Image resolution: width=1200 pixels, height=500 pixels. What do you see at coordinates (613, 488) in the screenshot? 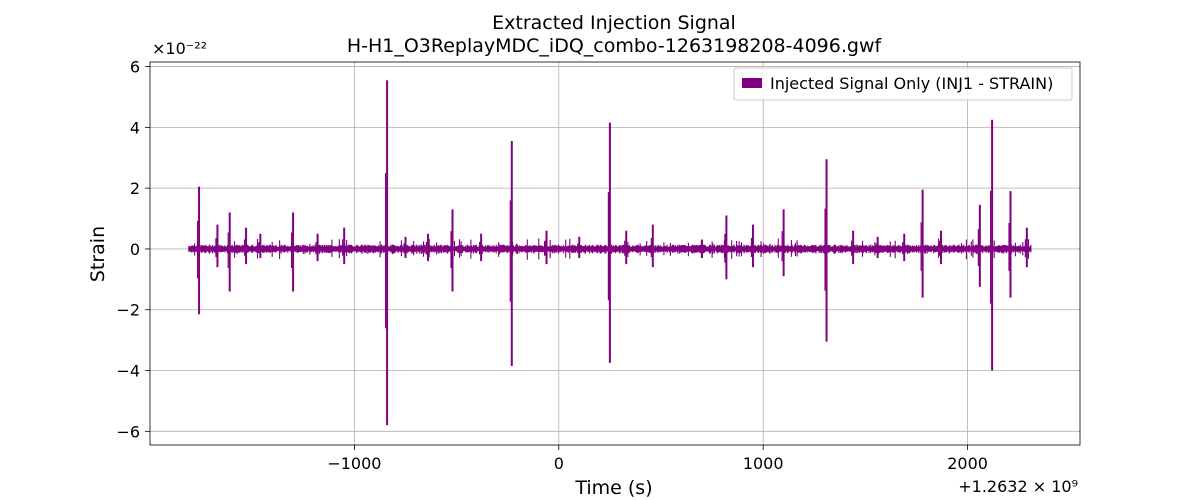
I see `x-axis-label: Time (s)` at bounding box center [613, 488].